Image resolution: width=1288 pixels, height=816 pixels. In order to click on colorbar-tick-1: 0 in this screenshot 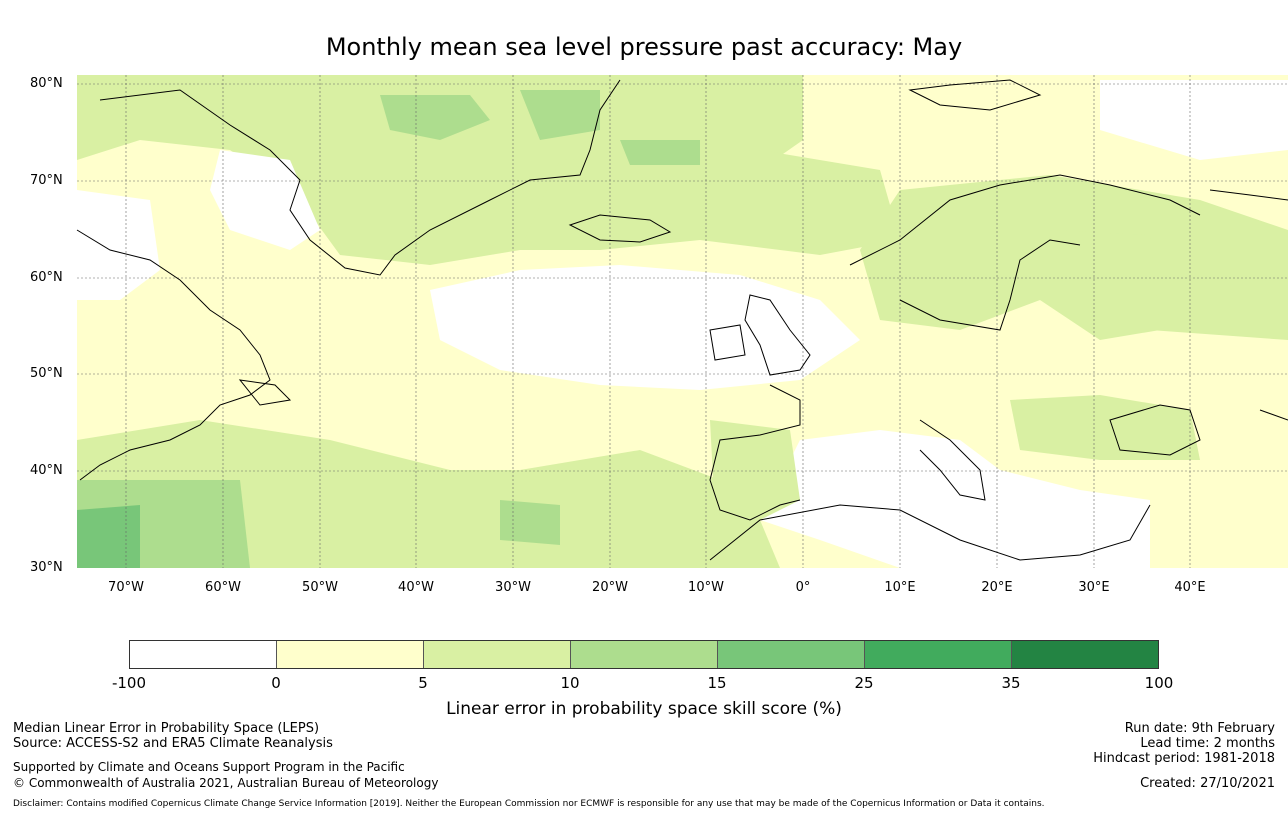, I will do `click(276, 683)`.